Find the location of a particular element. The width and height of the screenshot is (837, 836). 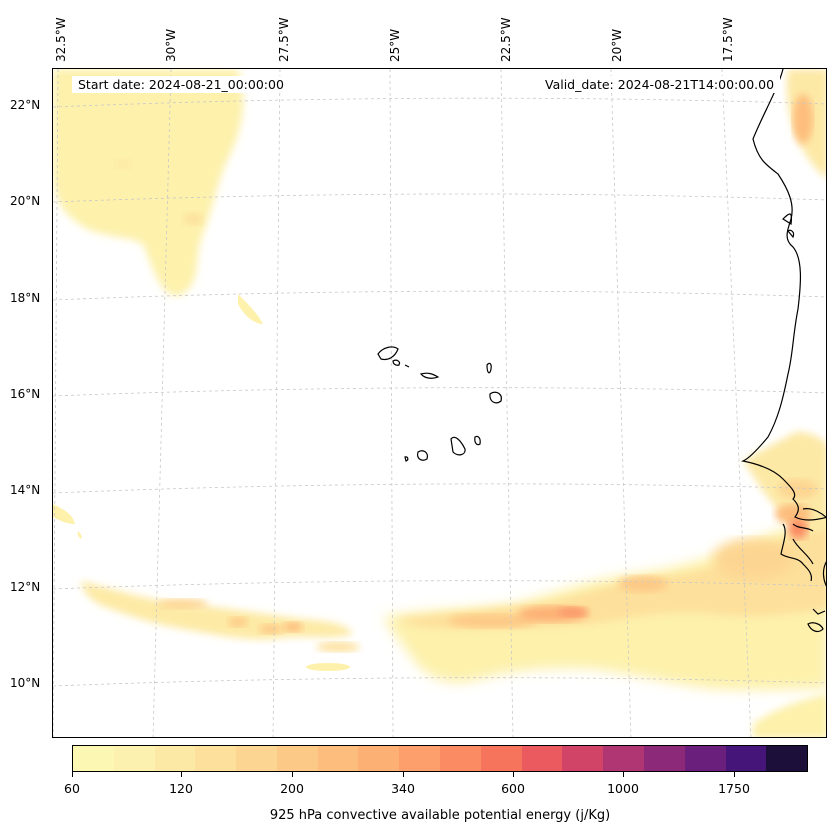

colorbar-label-600: 600 is located at coordinates (513, 788).